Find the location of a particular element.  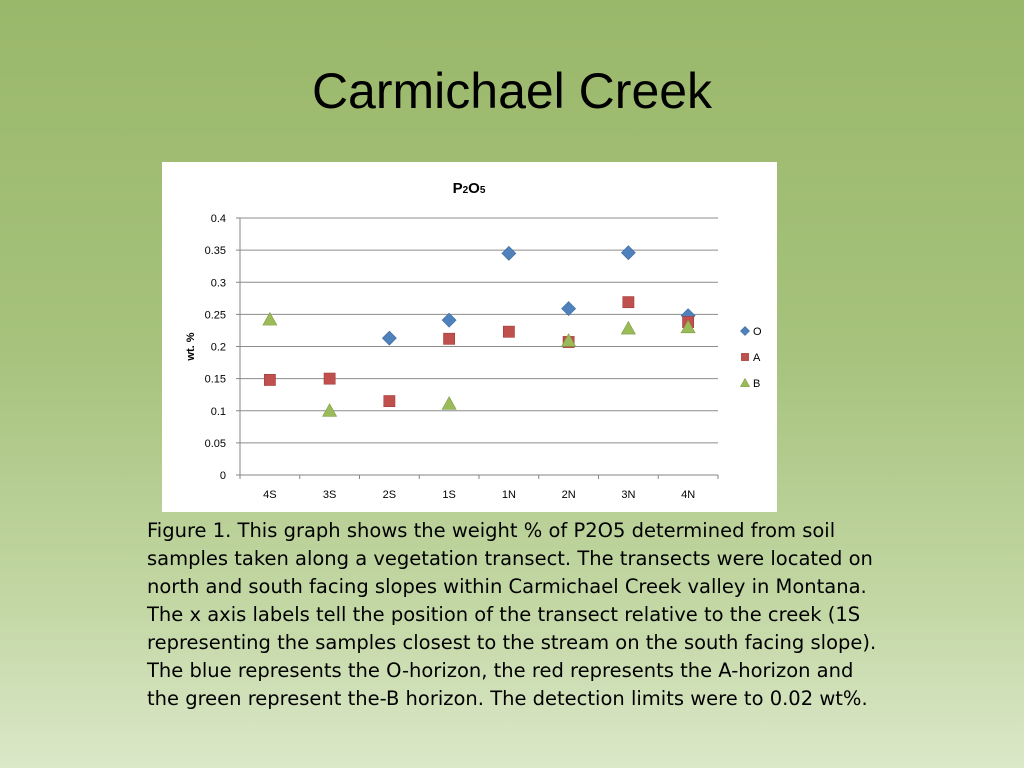

chart-title: P2O5 is located at coordinates (469, 188).